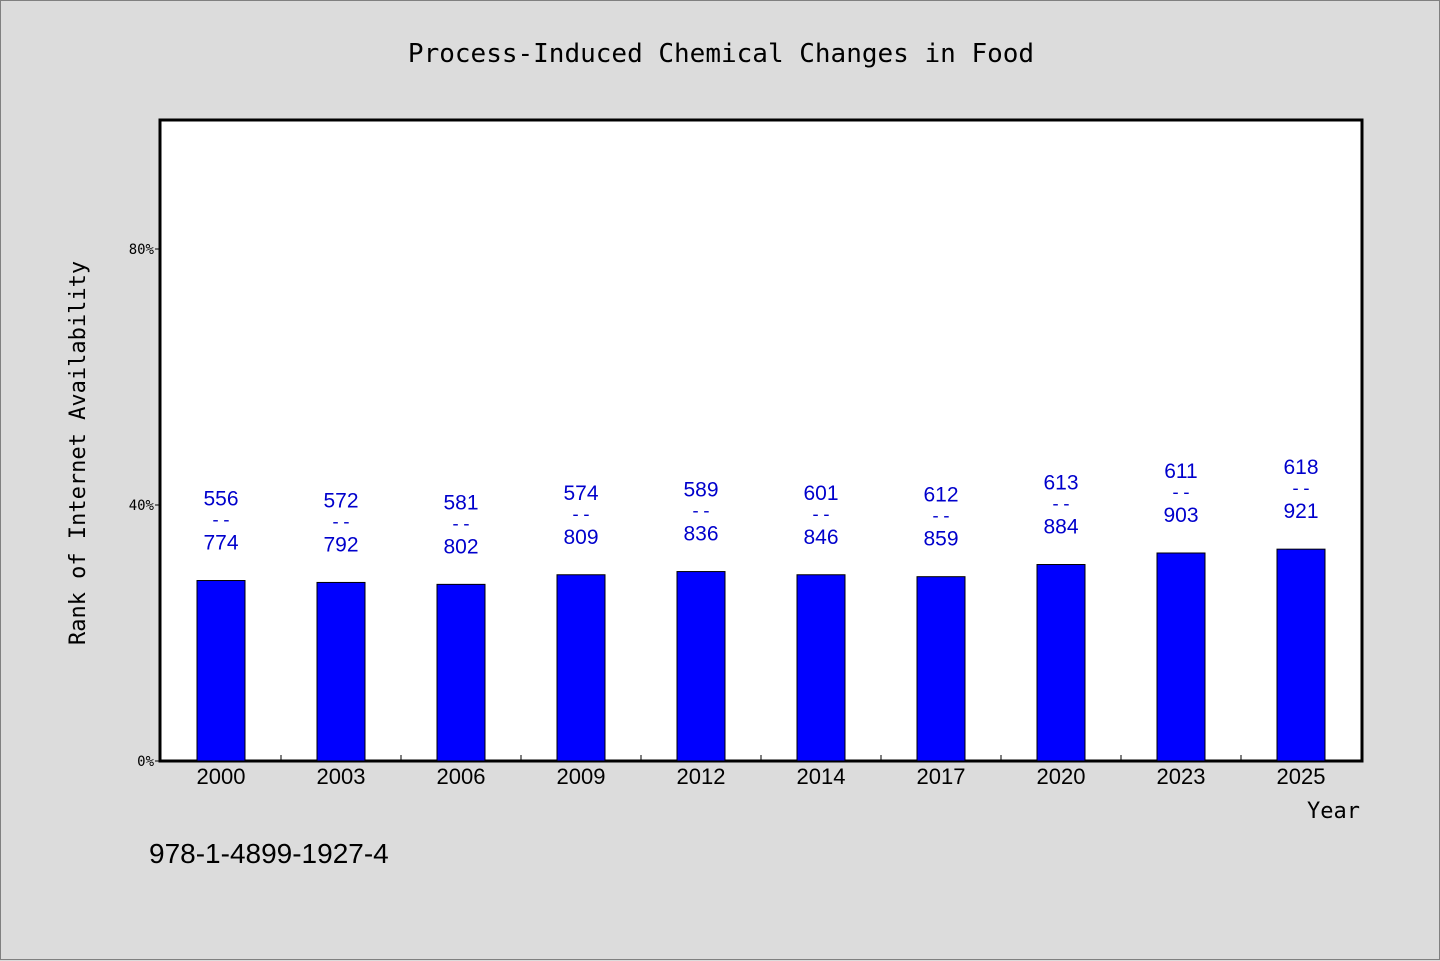 This screenshot has height=961, width=1440. What do you see at coordinates (721, 54) in the screenshot?
I see `chart-title: Process-Induced Chemical Changes in Food` at bounding box center [721, 54].